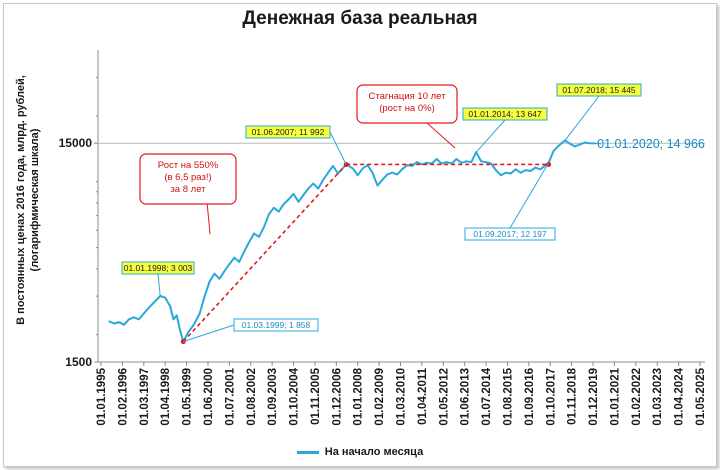 The width and height of the screenshot is (720, 470). I want to click on callout-pointer-stagnation, so click(441, 135).